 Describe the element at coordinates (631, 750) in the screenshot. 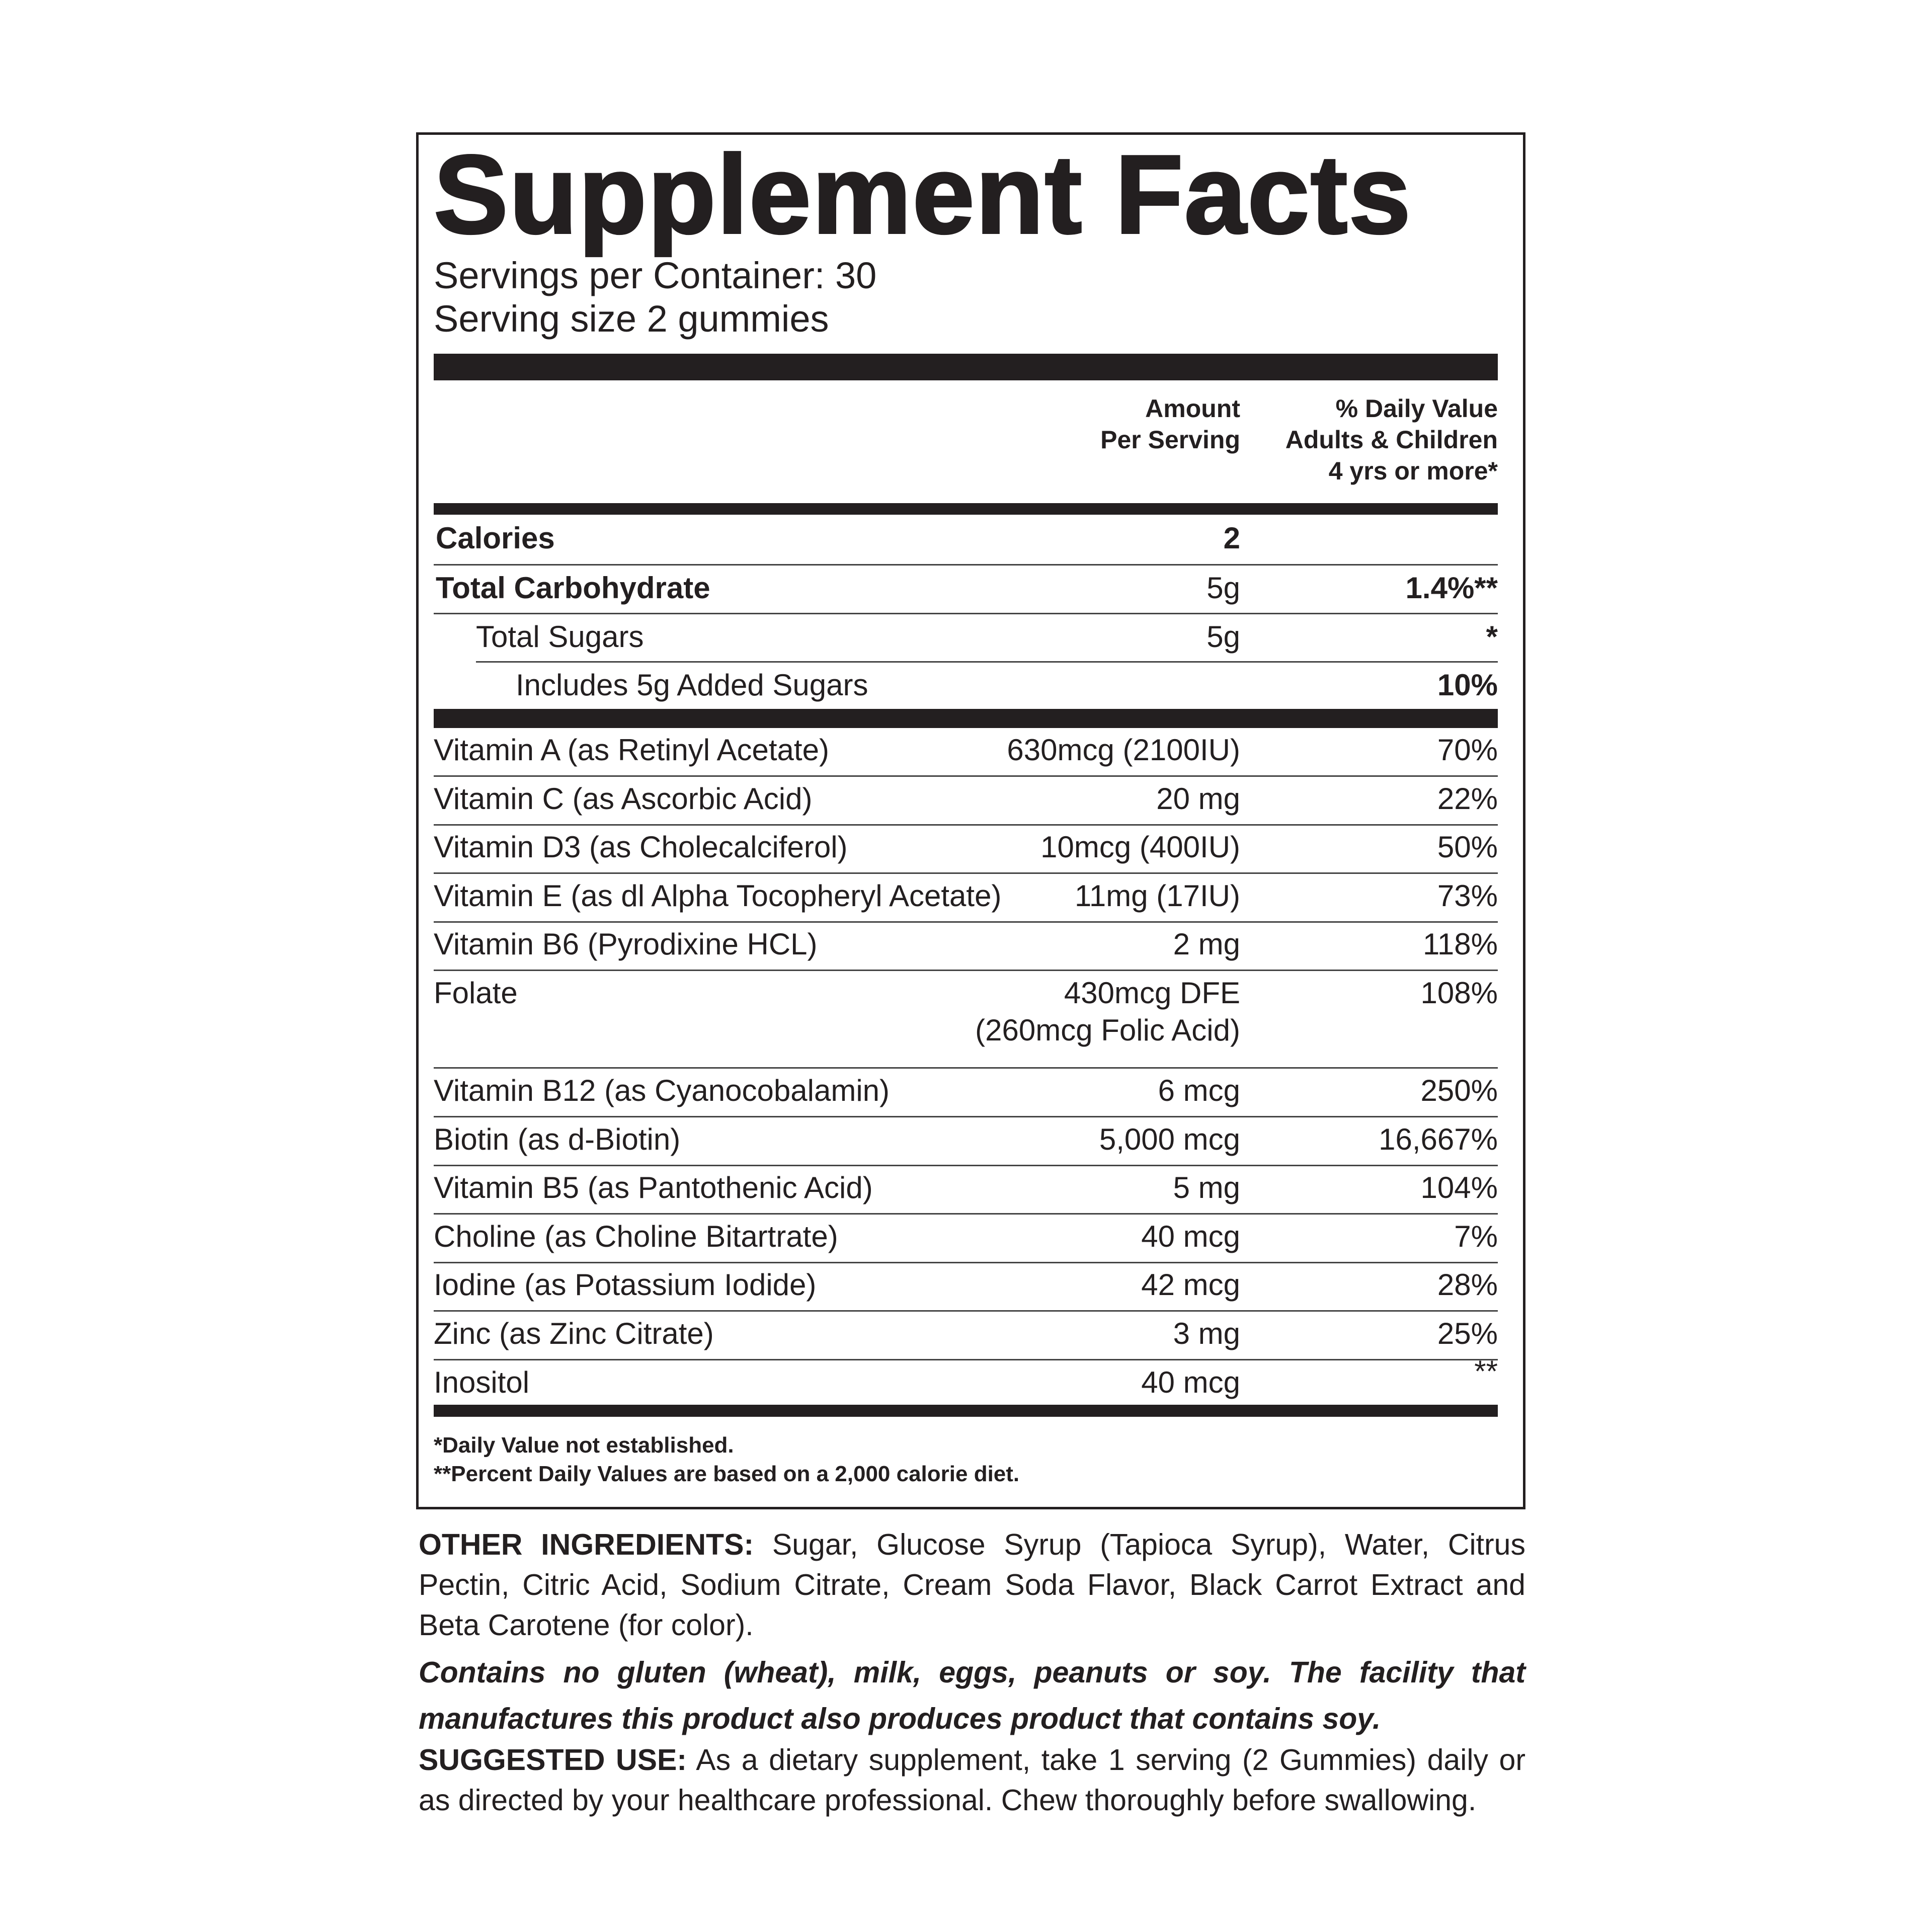

I see `nutrient-name: Vitamin A (as Retinyl Acetate)` at that location.